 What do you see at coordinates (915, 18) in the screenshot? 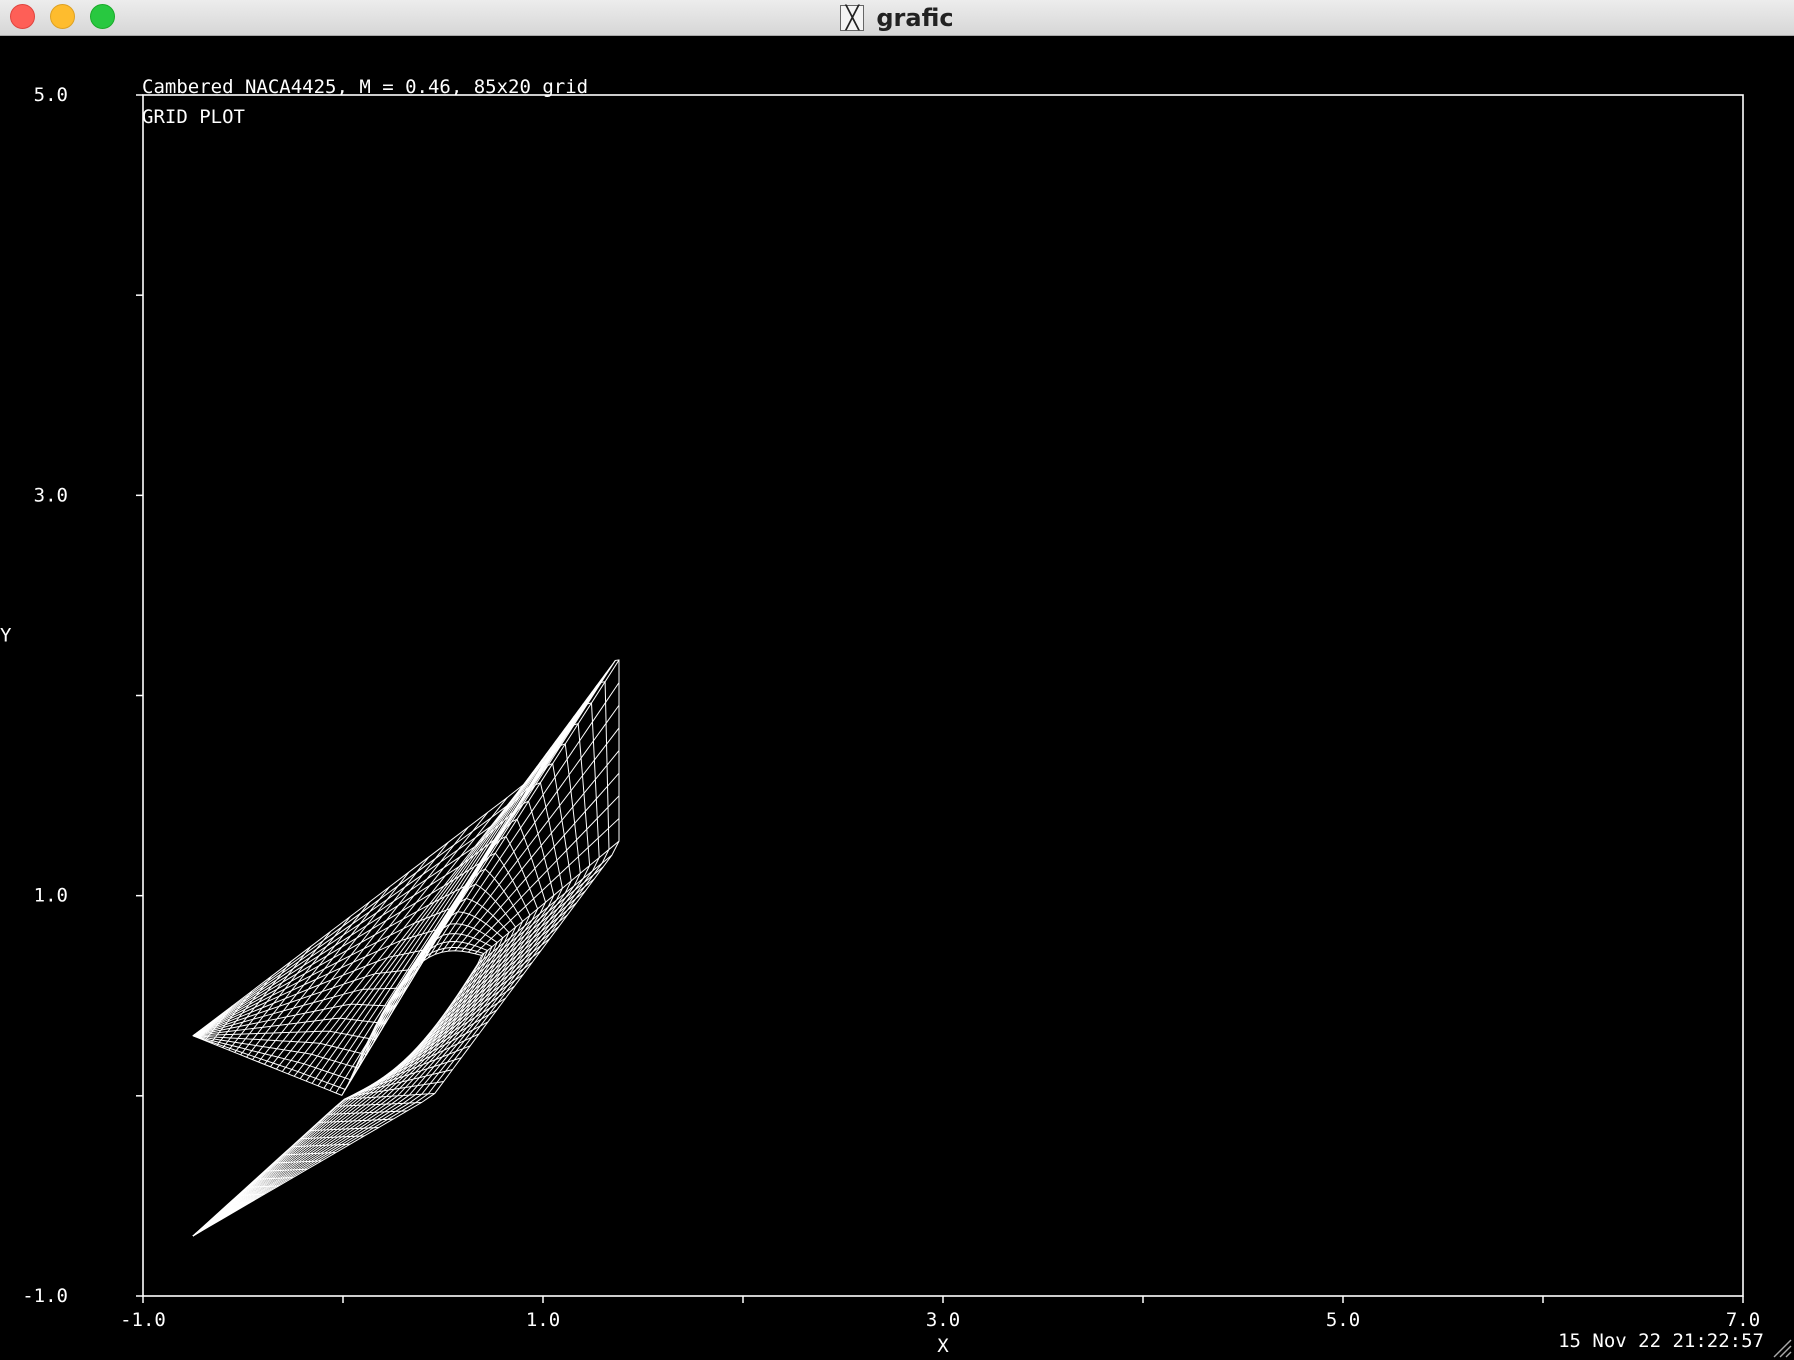
I see `window-title: grafic` at bounding box center [915, 18].